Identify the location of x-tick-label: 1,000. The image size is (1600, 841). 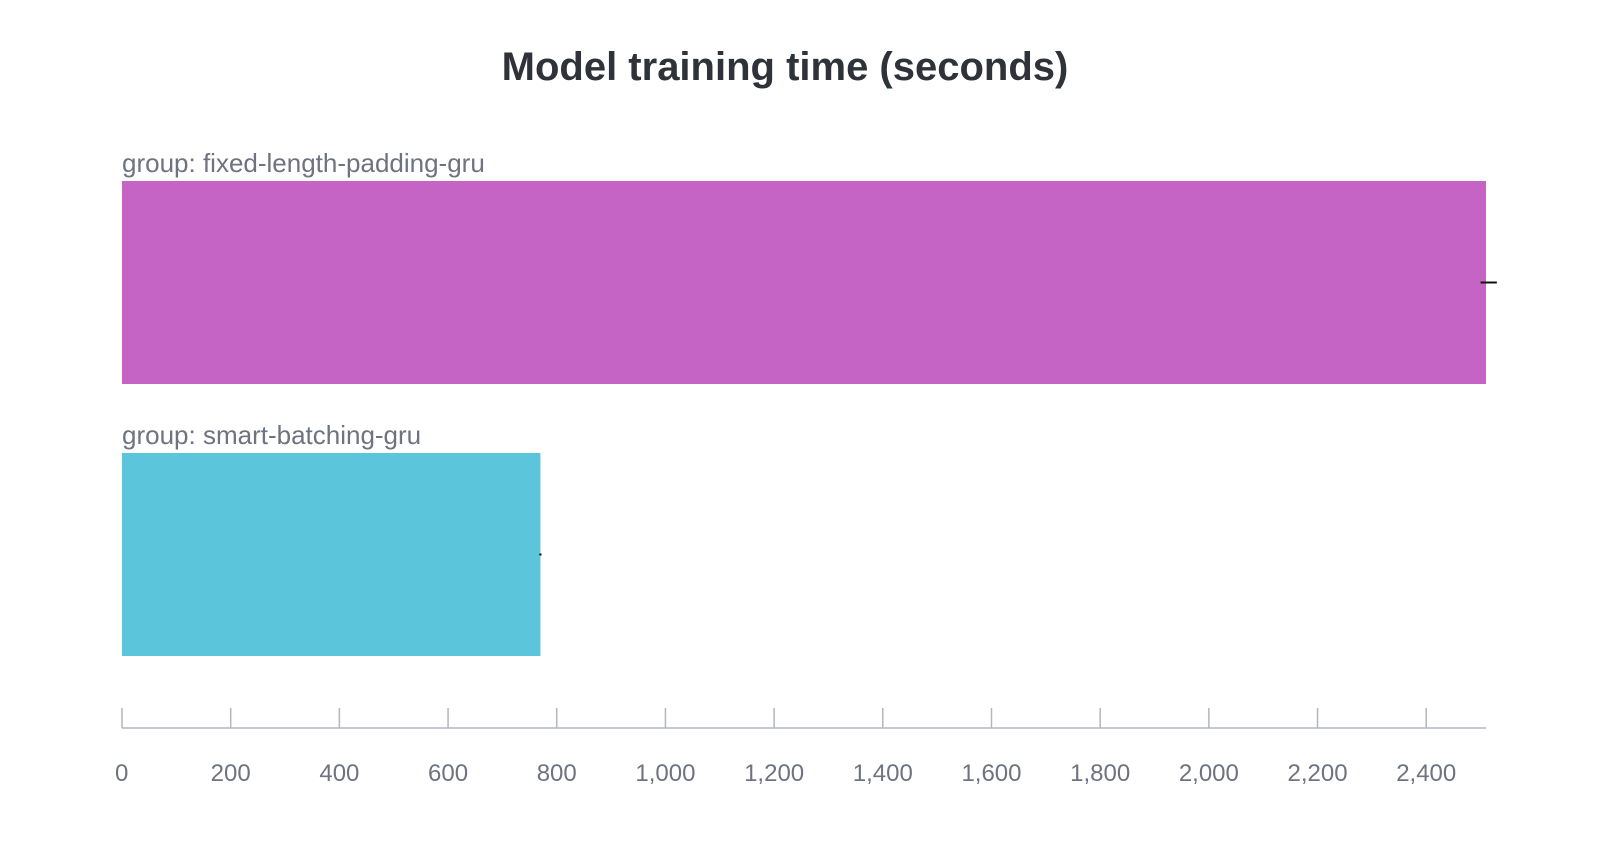
(665, 773).